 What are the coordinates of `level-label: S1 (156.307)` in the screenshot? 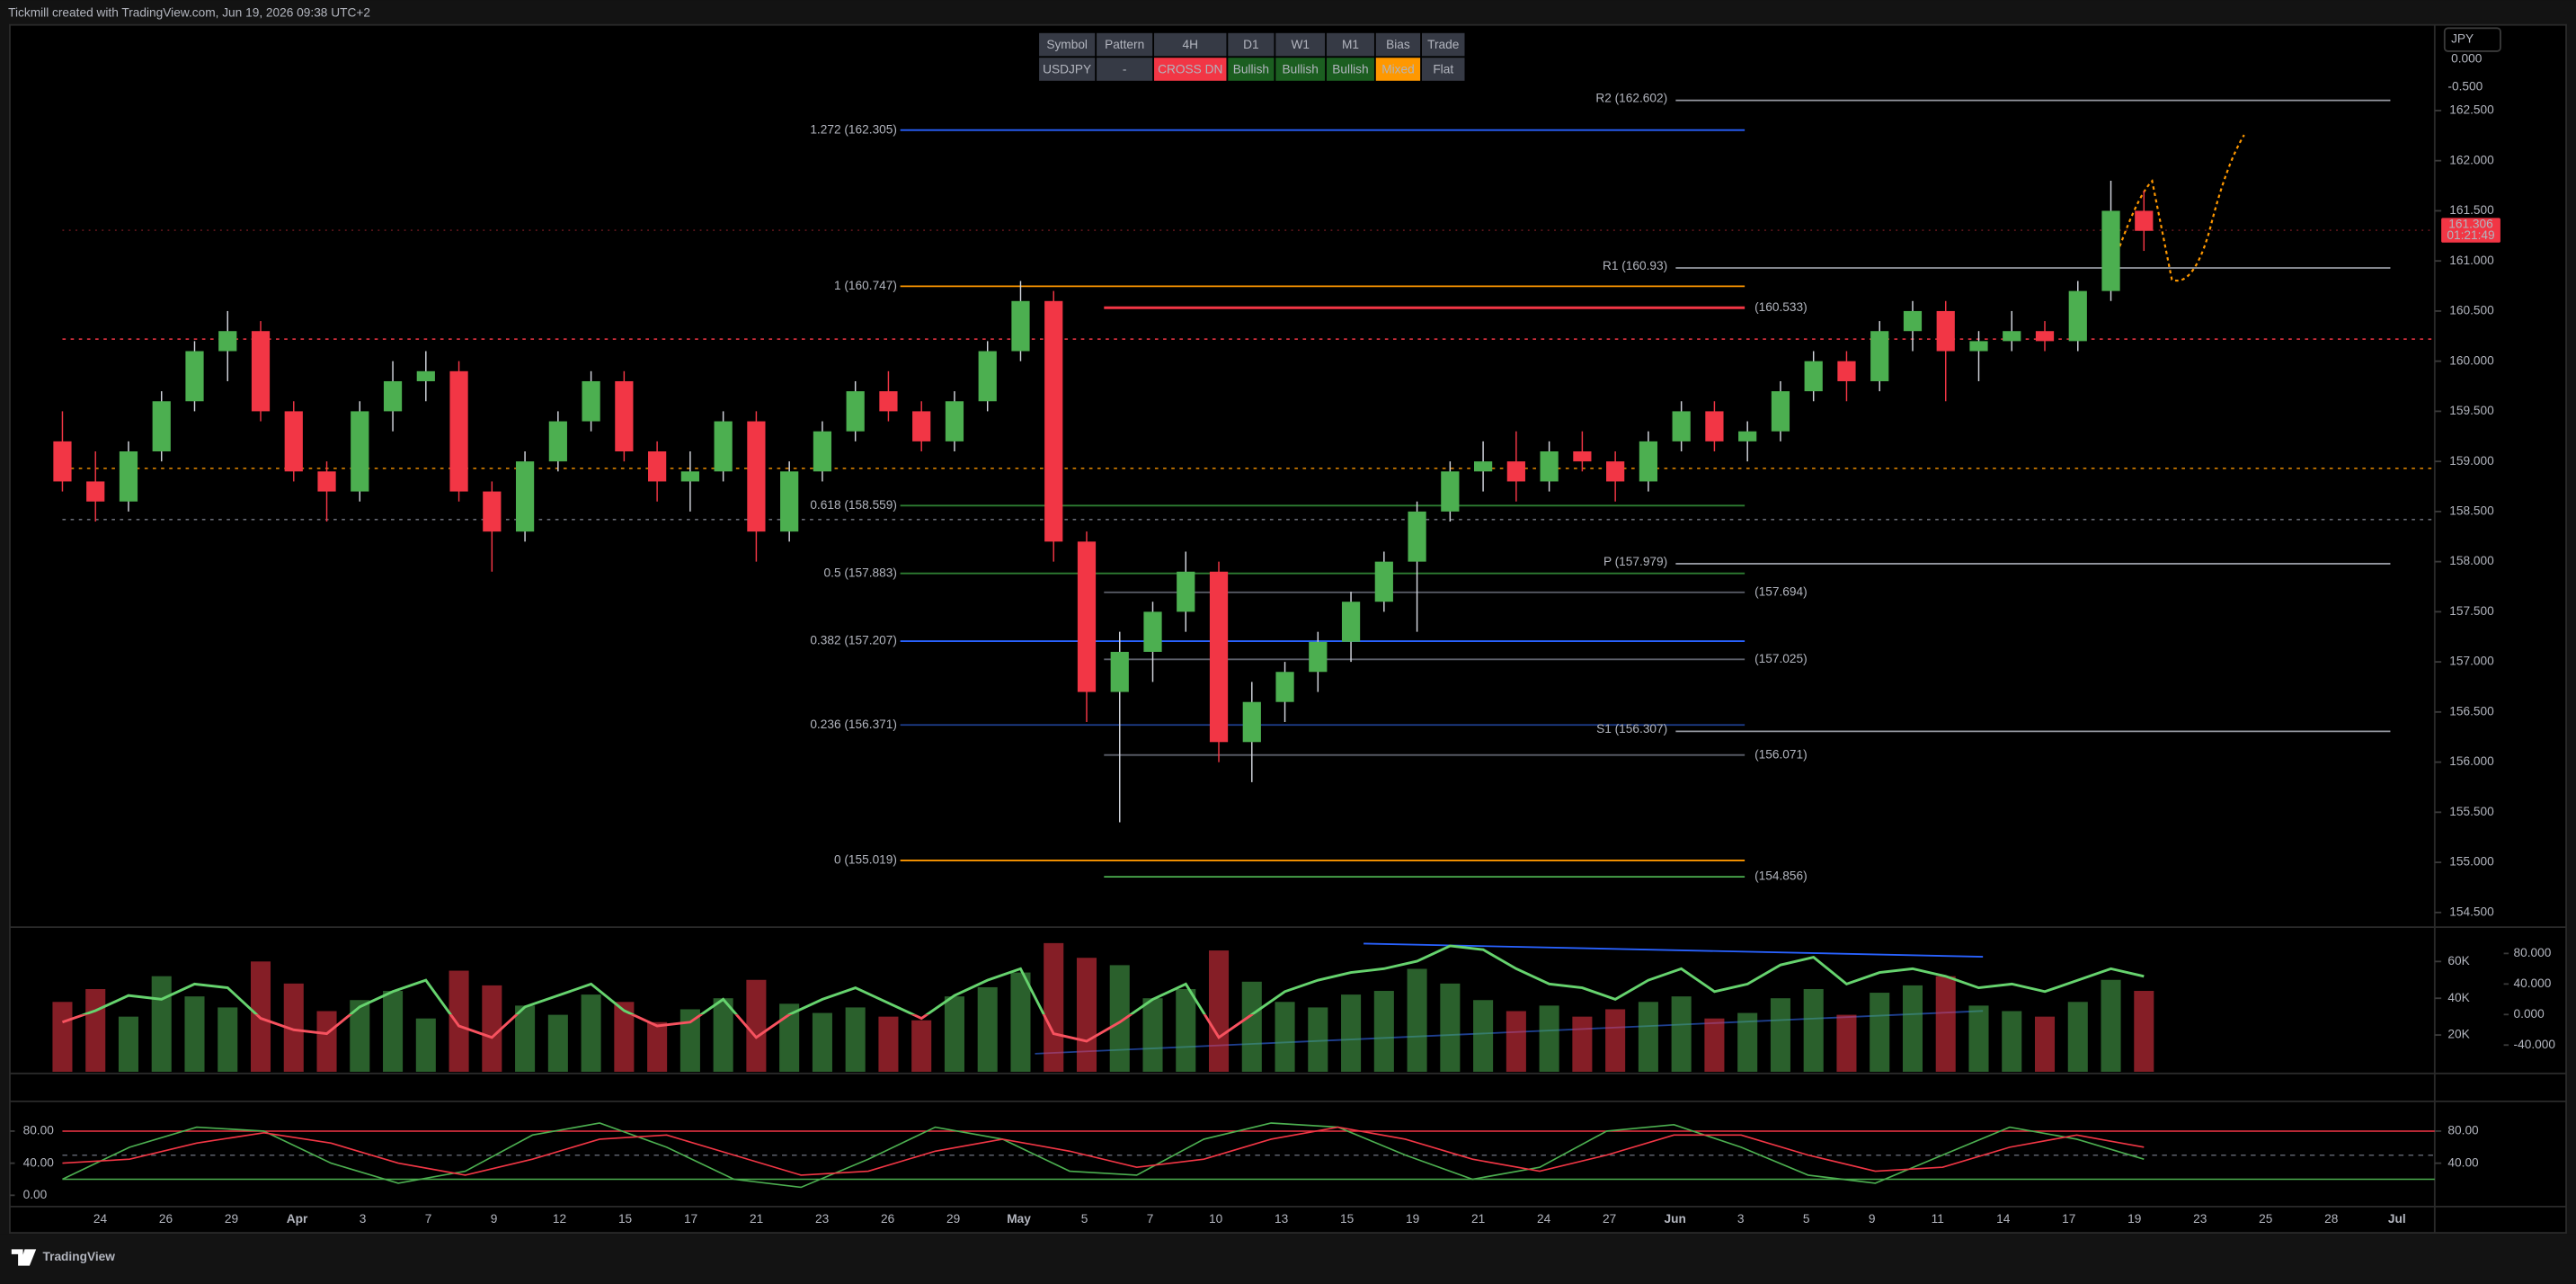 It's located at (1631, 729).